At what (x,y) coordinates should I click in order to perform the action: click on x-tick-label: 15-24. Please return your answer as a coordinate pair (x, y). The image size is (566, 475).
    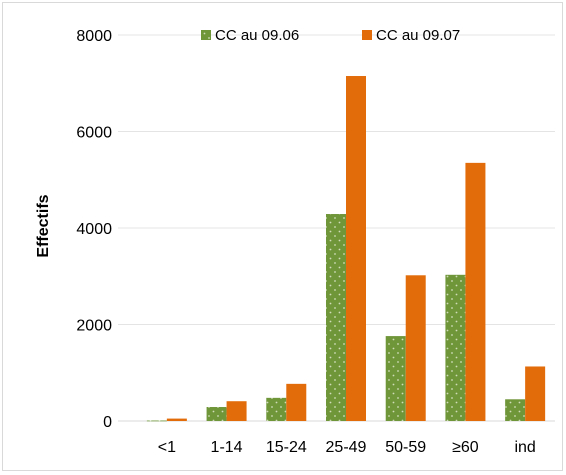
    Looking at the image, I should click on (286, 447).